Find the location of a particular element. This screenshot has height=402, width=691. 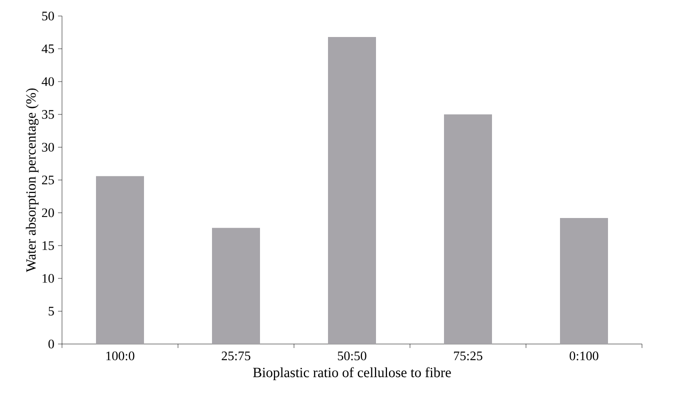

y-tick-label: 30 is located at coordinates (48, 147).